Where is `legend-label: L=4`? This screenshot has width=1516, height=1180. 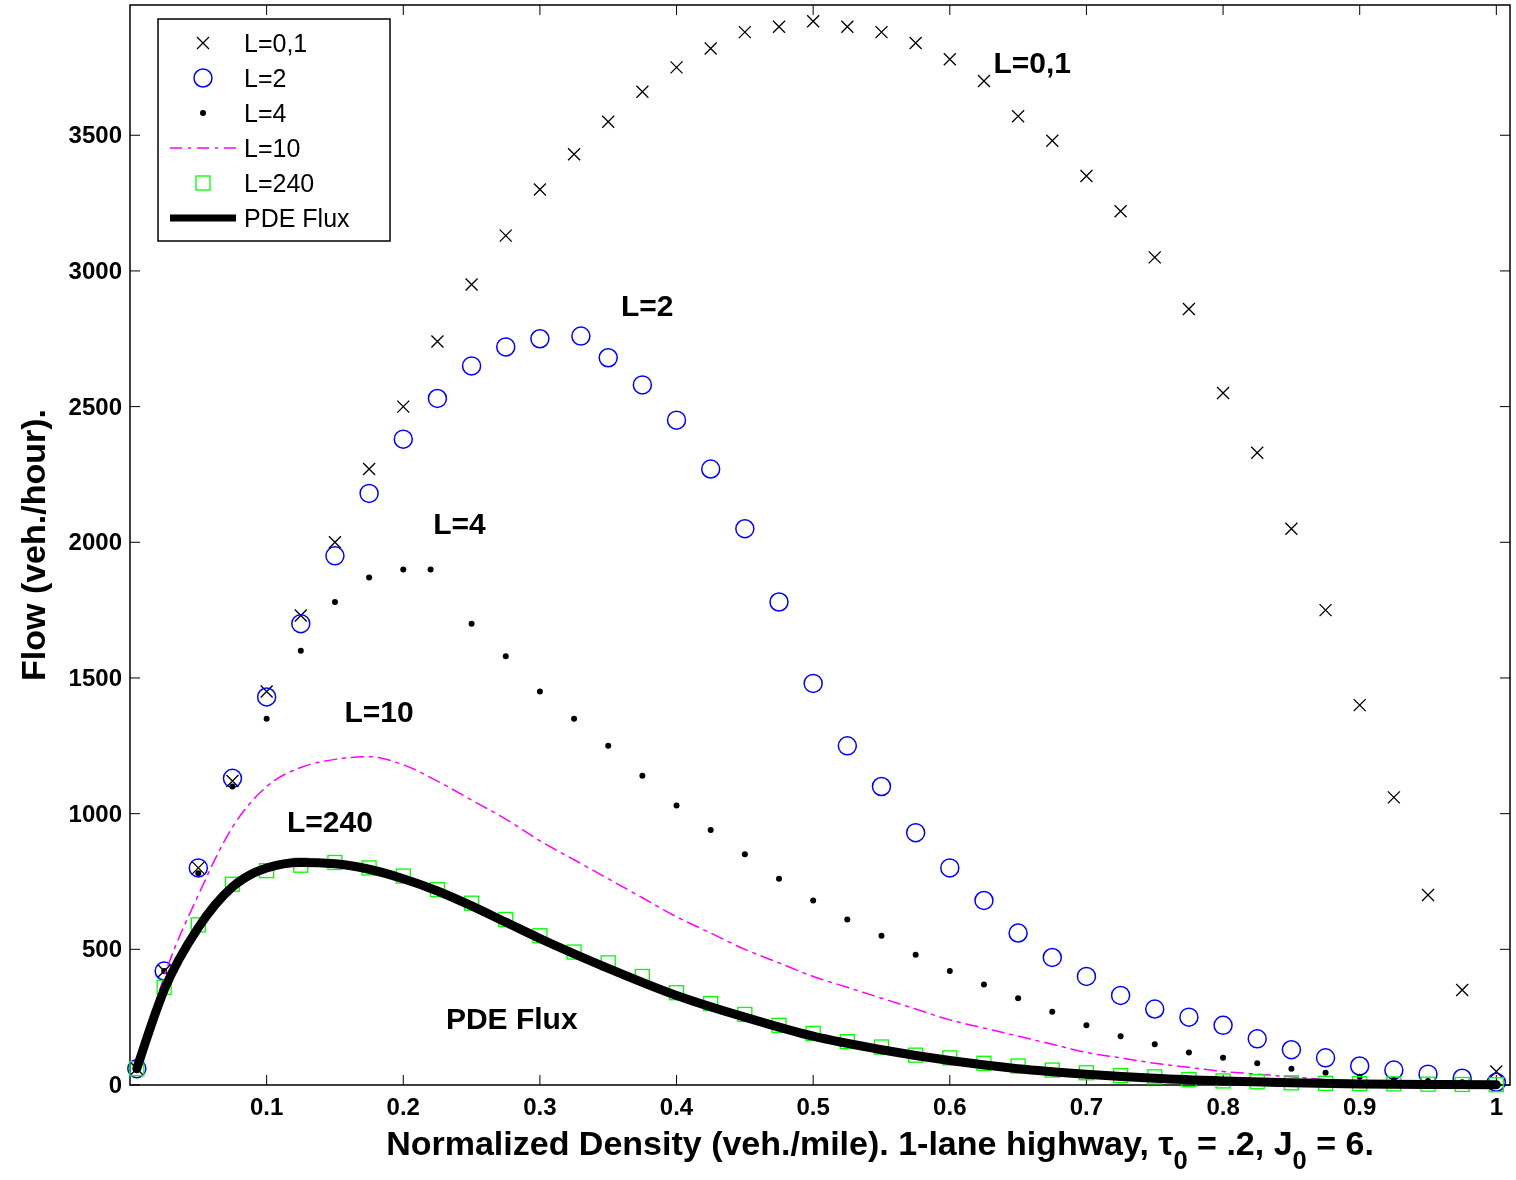 legend-label: L=4 is located at coordinates (265, 113).